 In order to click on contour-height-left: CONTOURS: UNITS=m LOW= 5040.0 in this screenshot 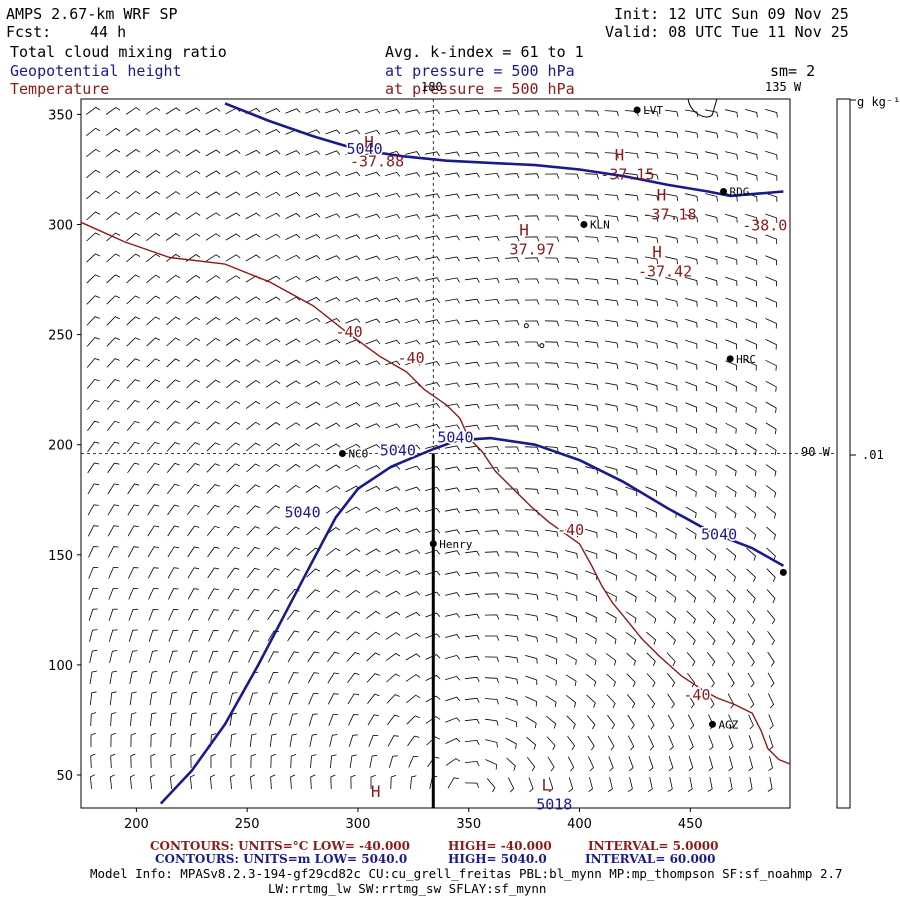, I will do `click(281, 859)`.